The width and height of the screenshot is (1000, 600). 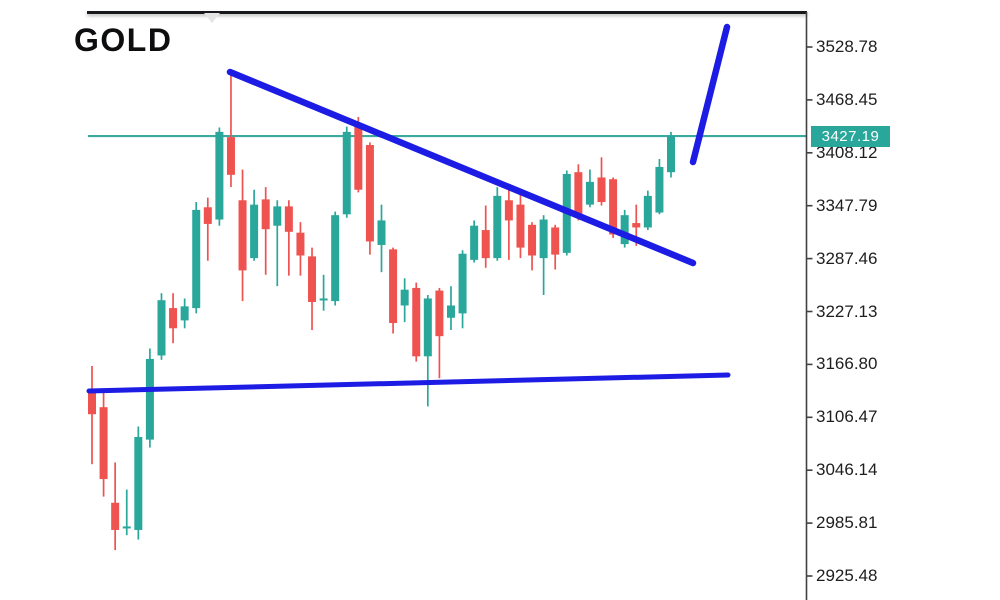 What do you see at coordinates (123, 40) in the screenshot?
I see `symbol-title: GOLD` at bounding box center [123, 40].